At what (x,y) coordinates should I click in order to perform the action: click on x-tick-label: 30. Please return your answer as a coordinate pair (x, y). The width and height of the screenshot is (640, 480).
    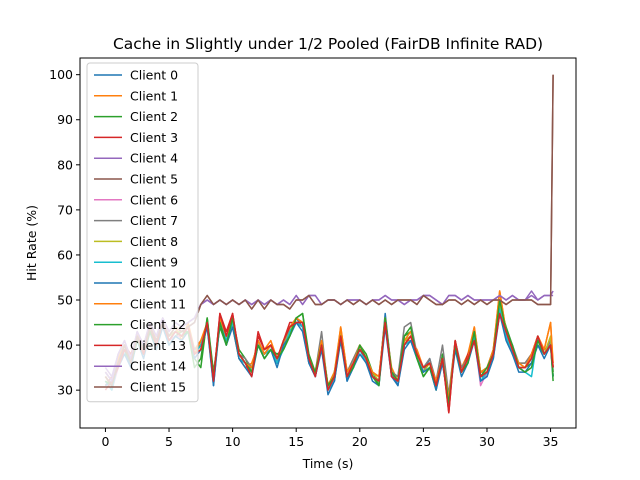
    Looking at the image, I should click on (487, 441).